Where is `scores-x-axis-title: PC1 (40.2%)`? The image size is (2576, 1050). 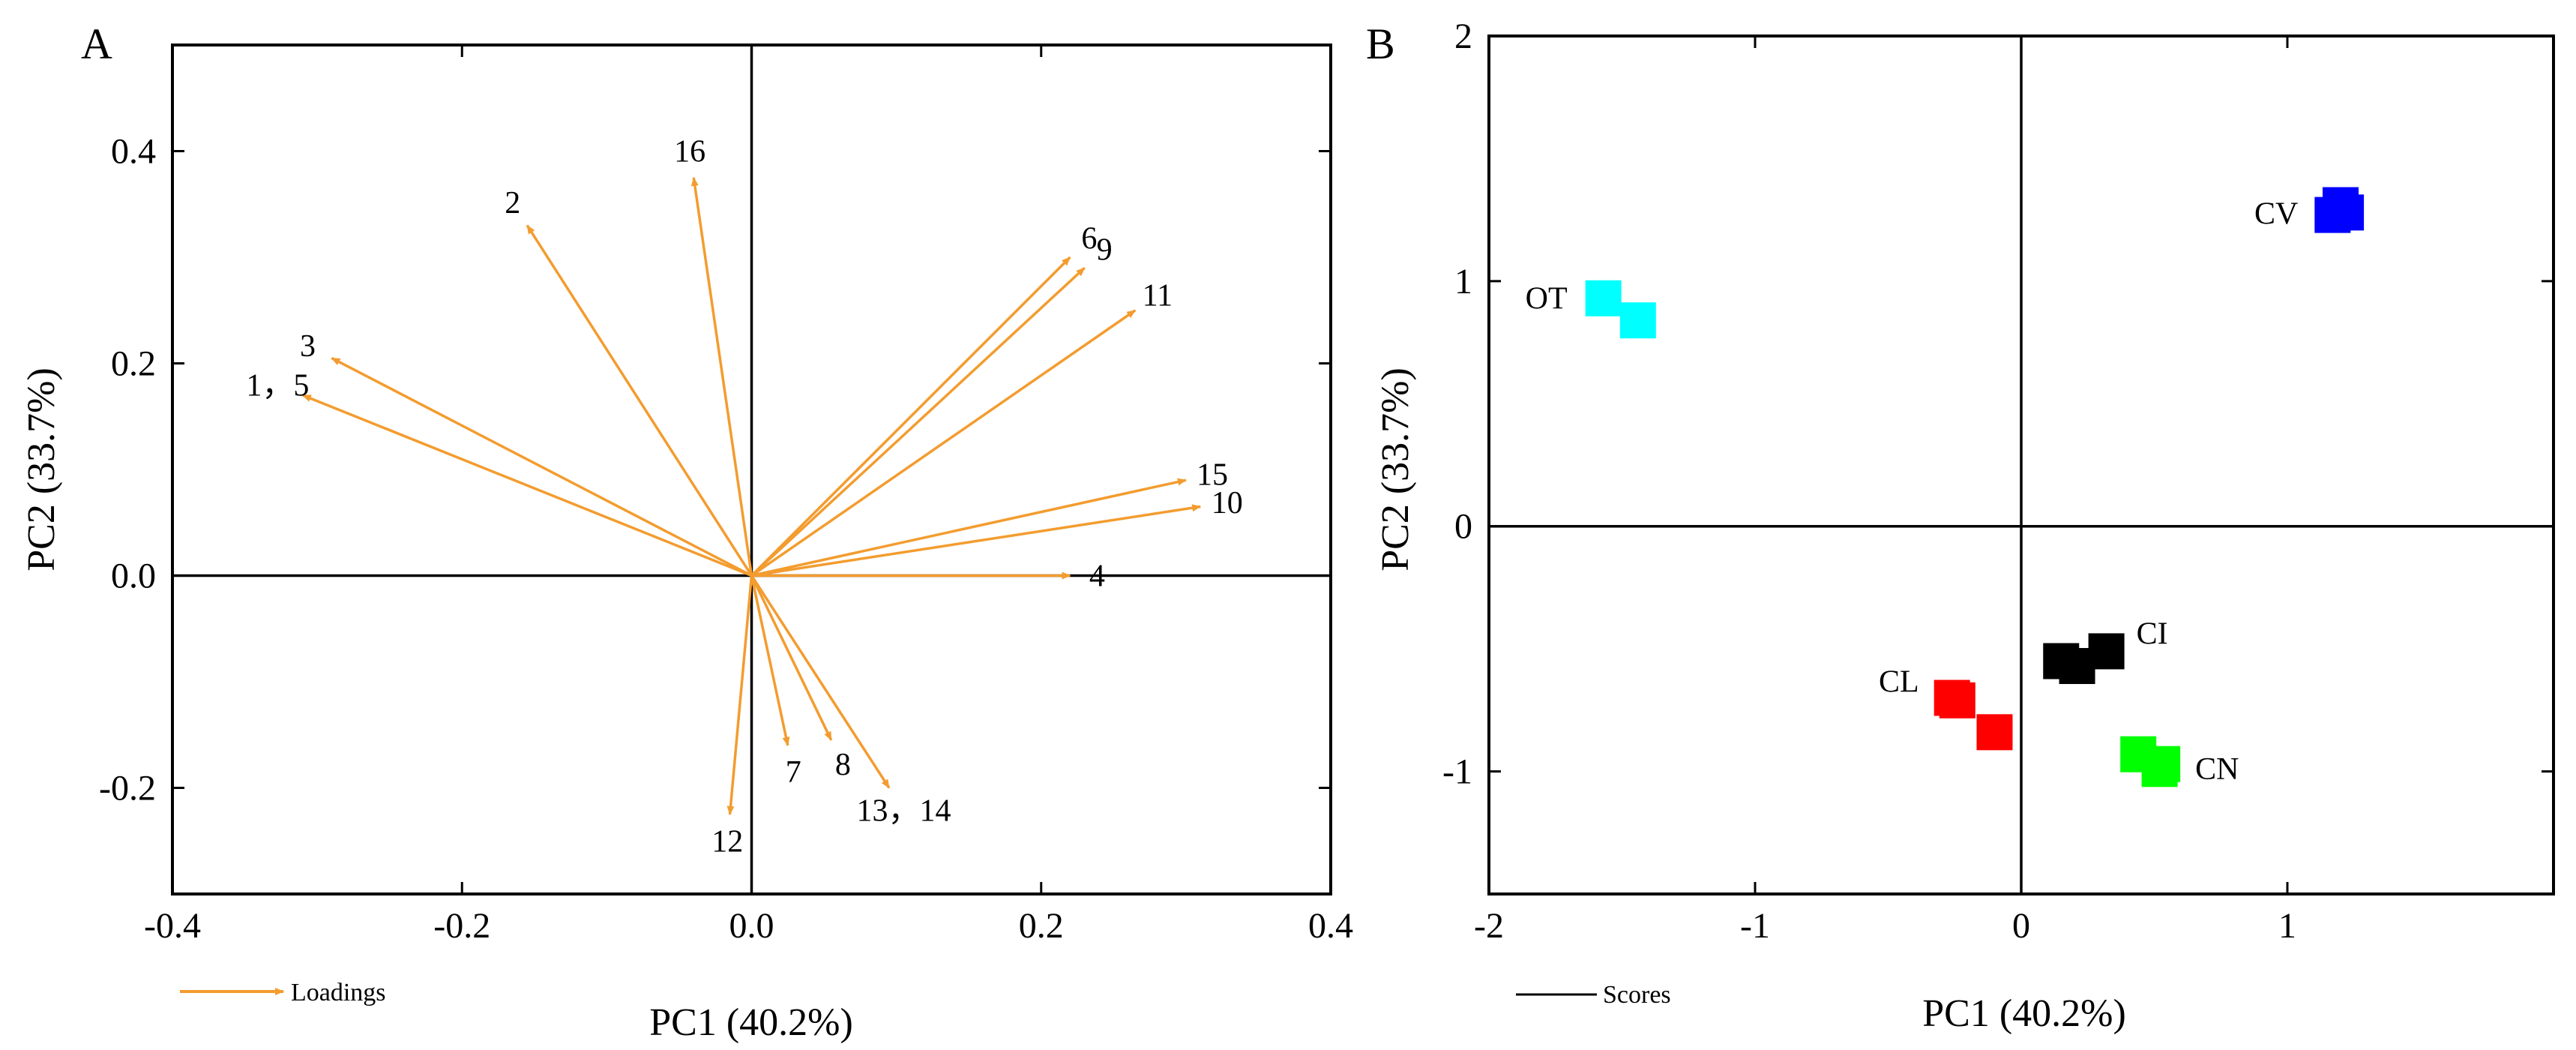
scores-x-axis-title: PC1 (40.2%) is located at coordinates (2024, 1013).